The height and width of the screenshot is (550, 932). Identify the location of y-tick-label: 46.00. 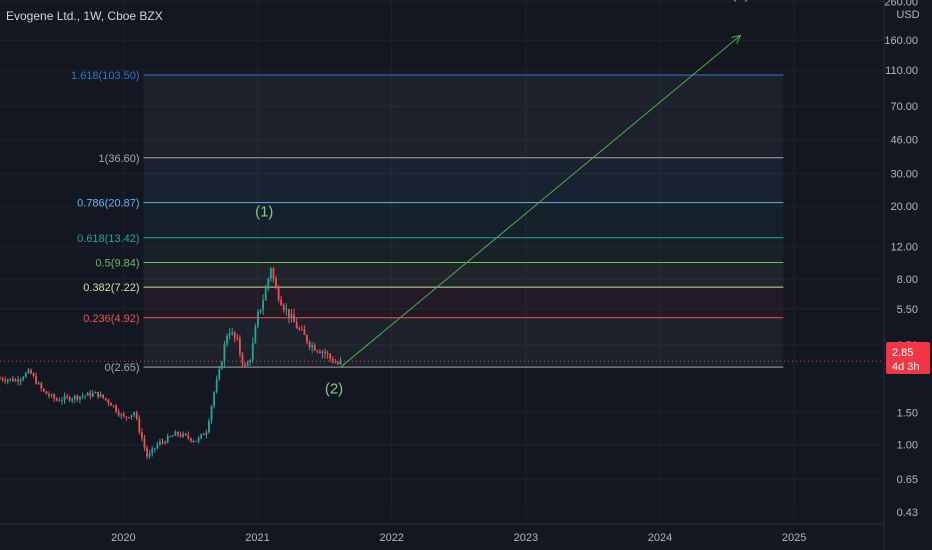
(904, 141).